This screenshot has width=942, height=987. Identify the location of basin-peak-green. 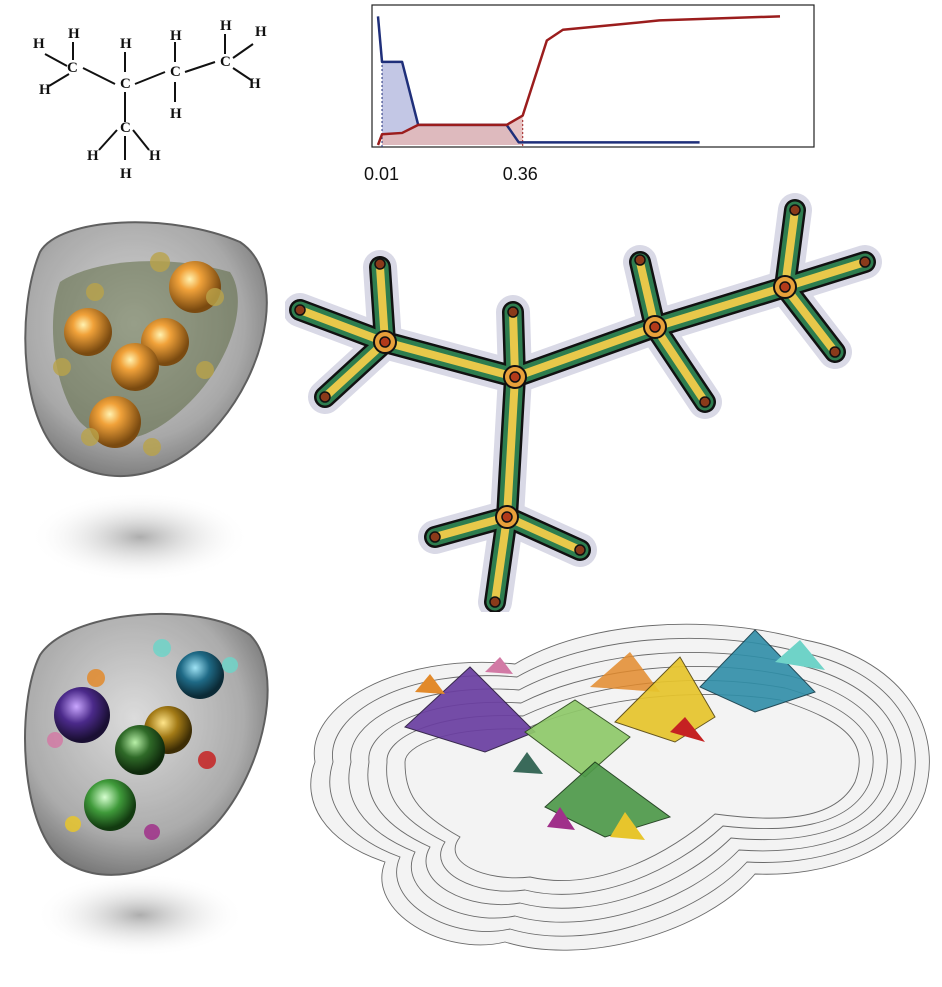
(608, 799).